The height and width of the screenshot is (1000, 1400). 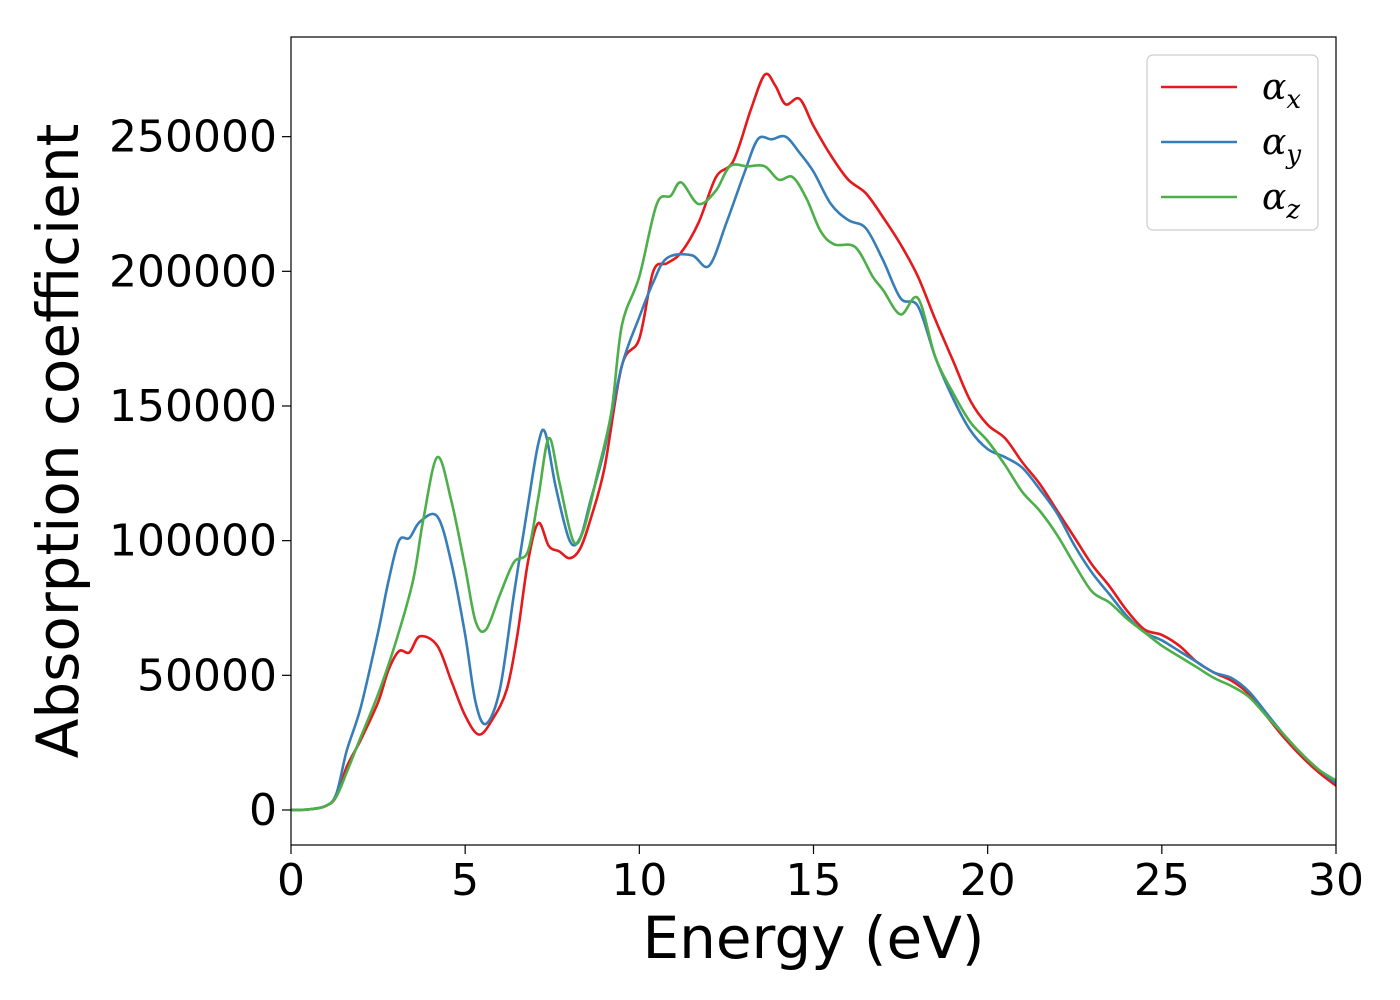 I want to click on y-tick-label: 250000, so click(x=193, y=137).